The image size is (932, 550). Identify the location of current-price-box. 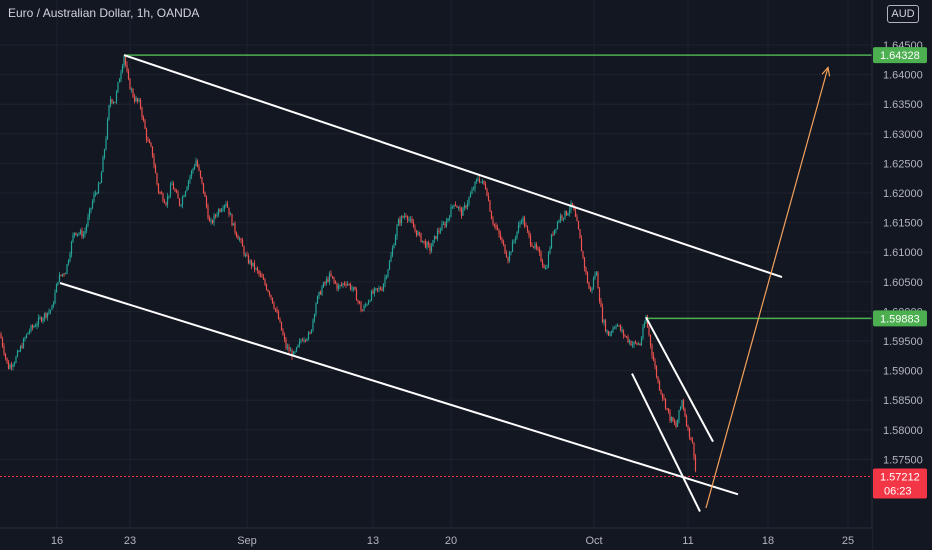
(900, 483).